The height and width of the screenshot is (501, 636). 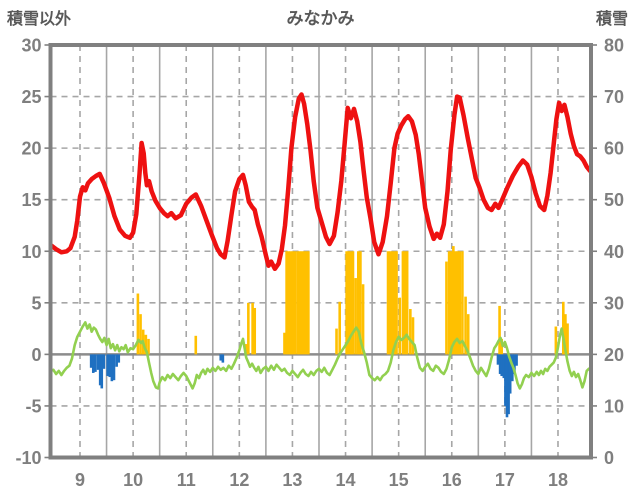 I want to click on left-axis-tick-label: 0, so click(x=36, y=355).